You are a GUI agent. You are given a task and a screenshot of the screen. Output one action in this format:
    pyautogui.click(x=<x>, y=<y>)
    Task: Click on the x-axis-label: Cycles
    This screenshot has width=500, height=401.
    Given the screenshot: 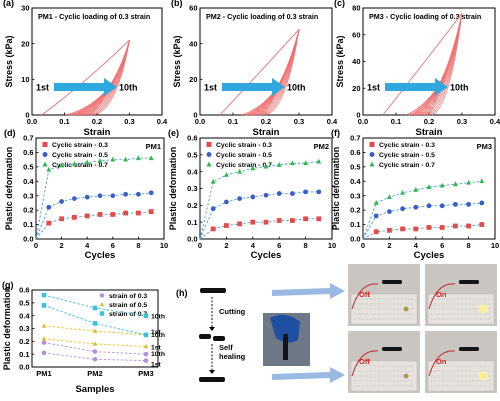 What is the action you would take?
    pyautogui.click(x=100, y=255)
    